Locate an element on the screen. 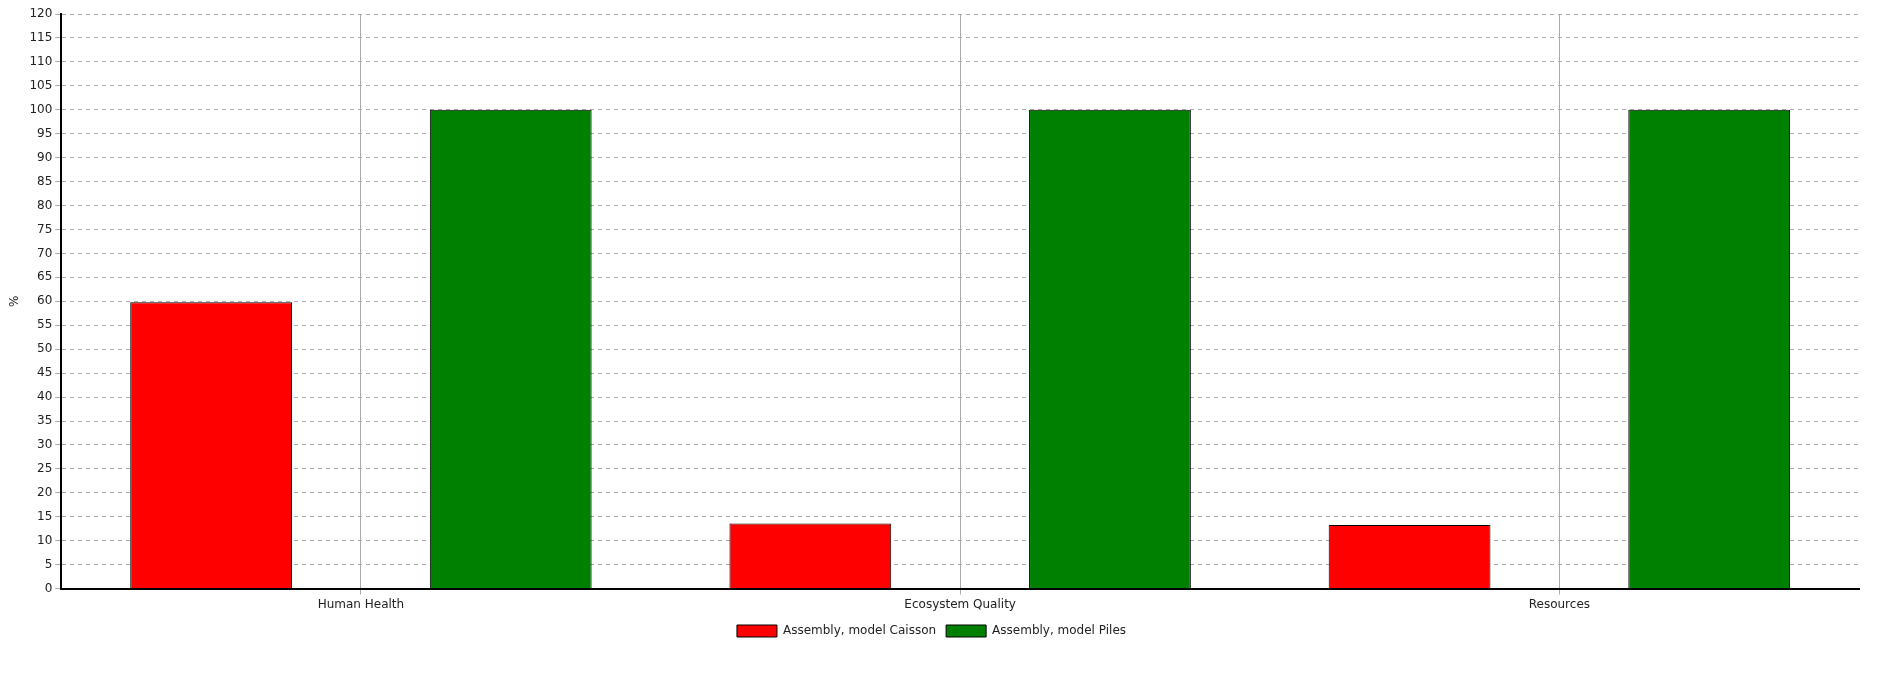 This screenshot has height=677, width=1879. x-tick-label: Ecosystem Quality is located at coordinates (960, 603).